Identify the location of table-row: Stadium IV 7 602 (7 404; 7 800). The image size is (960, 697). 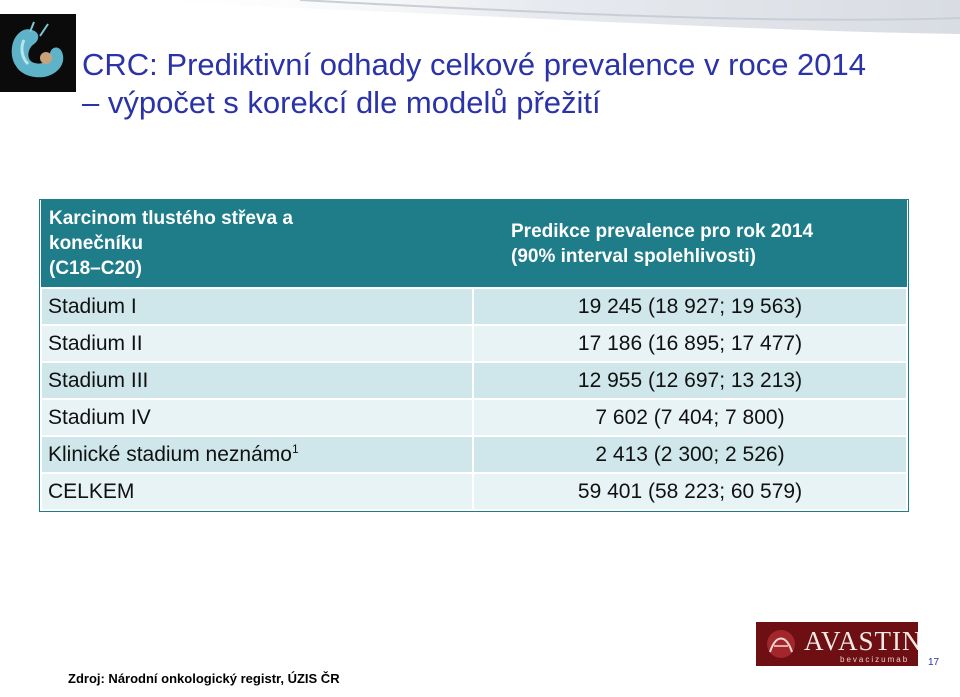
(474, 417).